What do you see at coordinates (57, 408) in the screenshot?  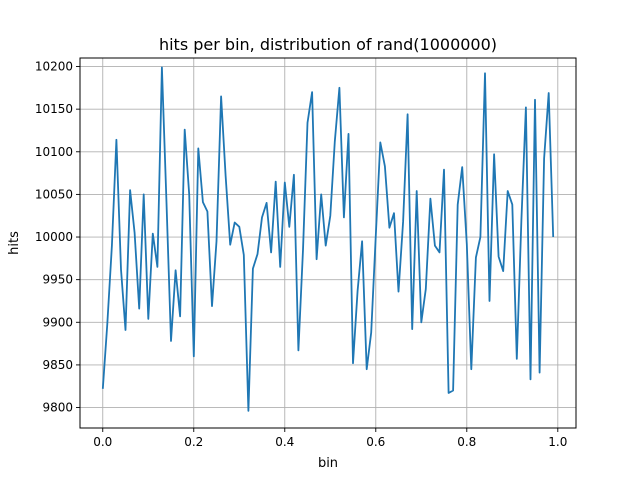 I see `y-tick-label: 9800` at bounding box center [57, 408].